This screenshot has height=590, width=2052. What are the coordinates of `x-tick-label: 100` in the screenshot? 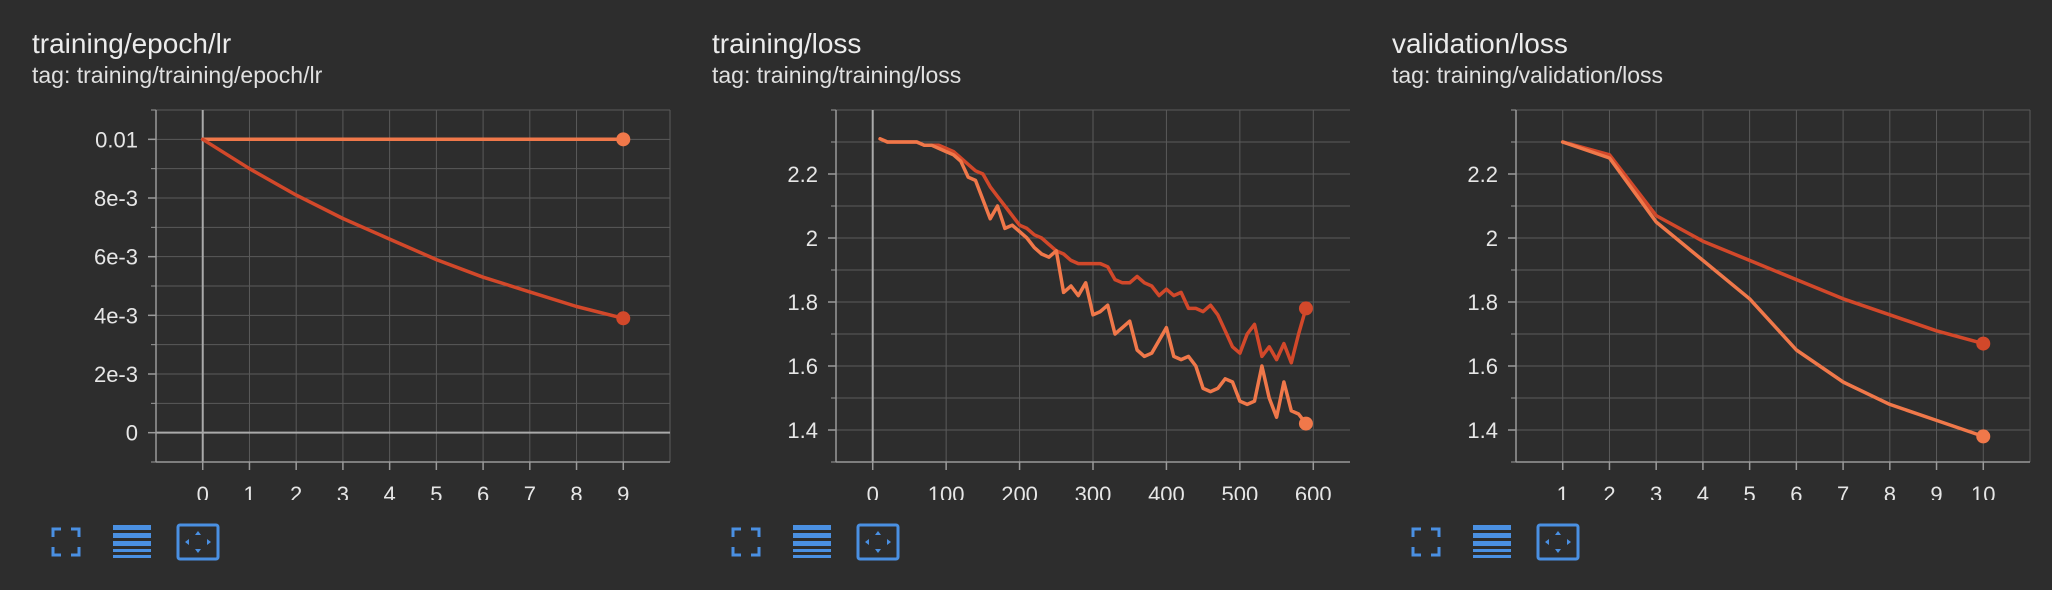 It's located at (946, 491).